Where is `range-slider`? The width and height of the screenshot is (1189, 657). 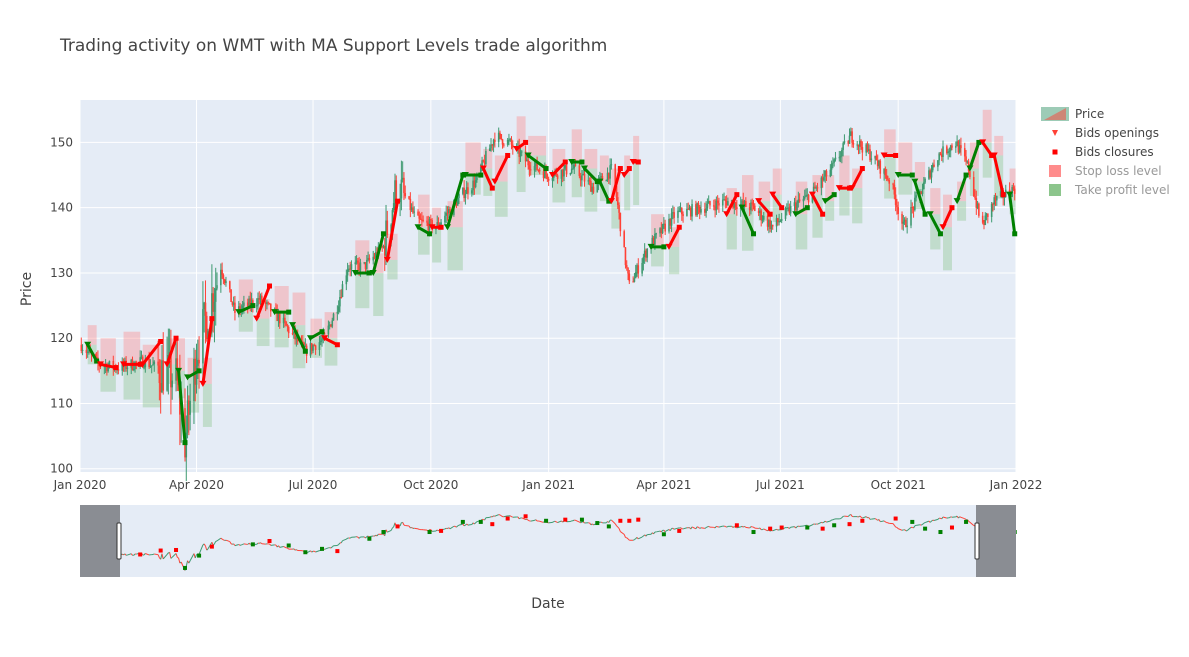
range-slider is located at coordinates (548, 541).